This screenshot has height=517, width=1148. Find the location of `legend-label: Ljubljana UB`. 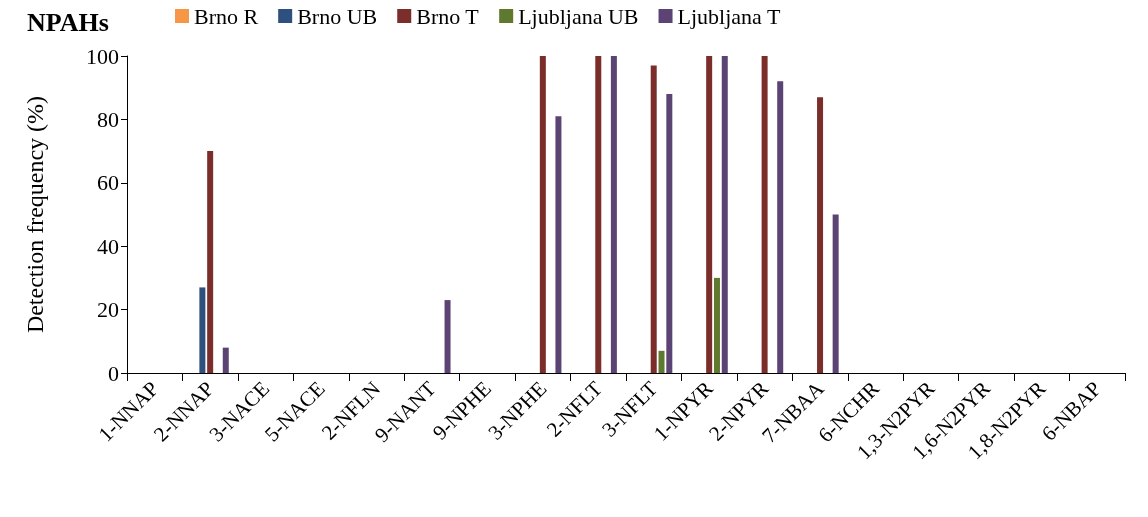

legend-label: Ljubljana UB is located at coordinates (578, 16).